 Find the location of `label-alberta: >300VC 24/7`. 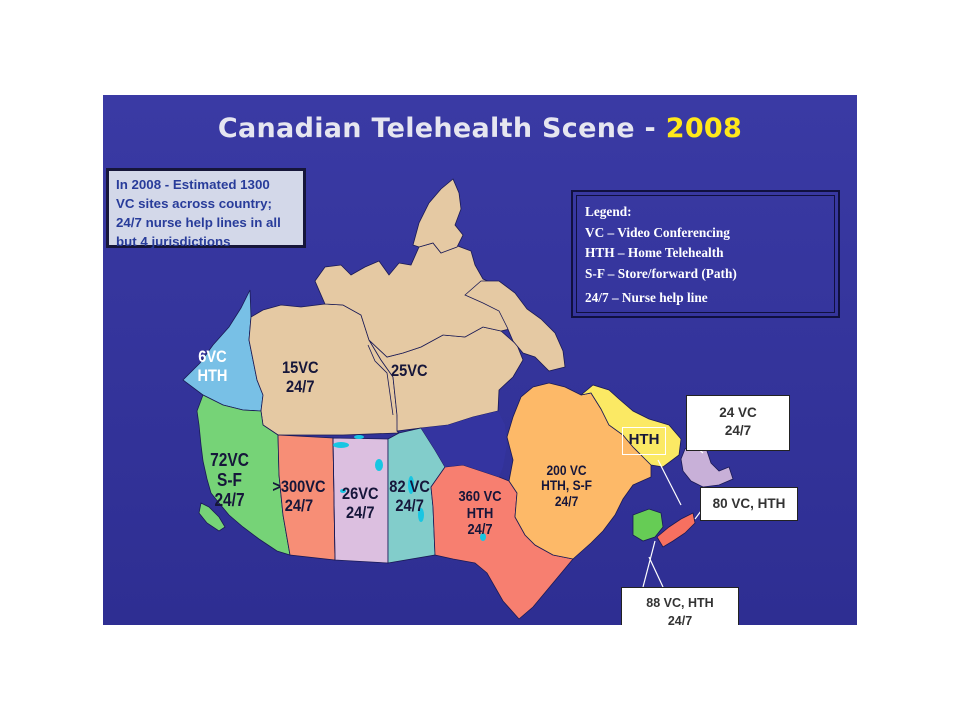

label-alberta: >300VC 24/7 is located at coordinates (299, 496).